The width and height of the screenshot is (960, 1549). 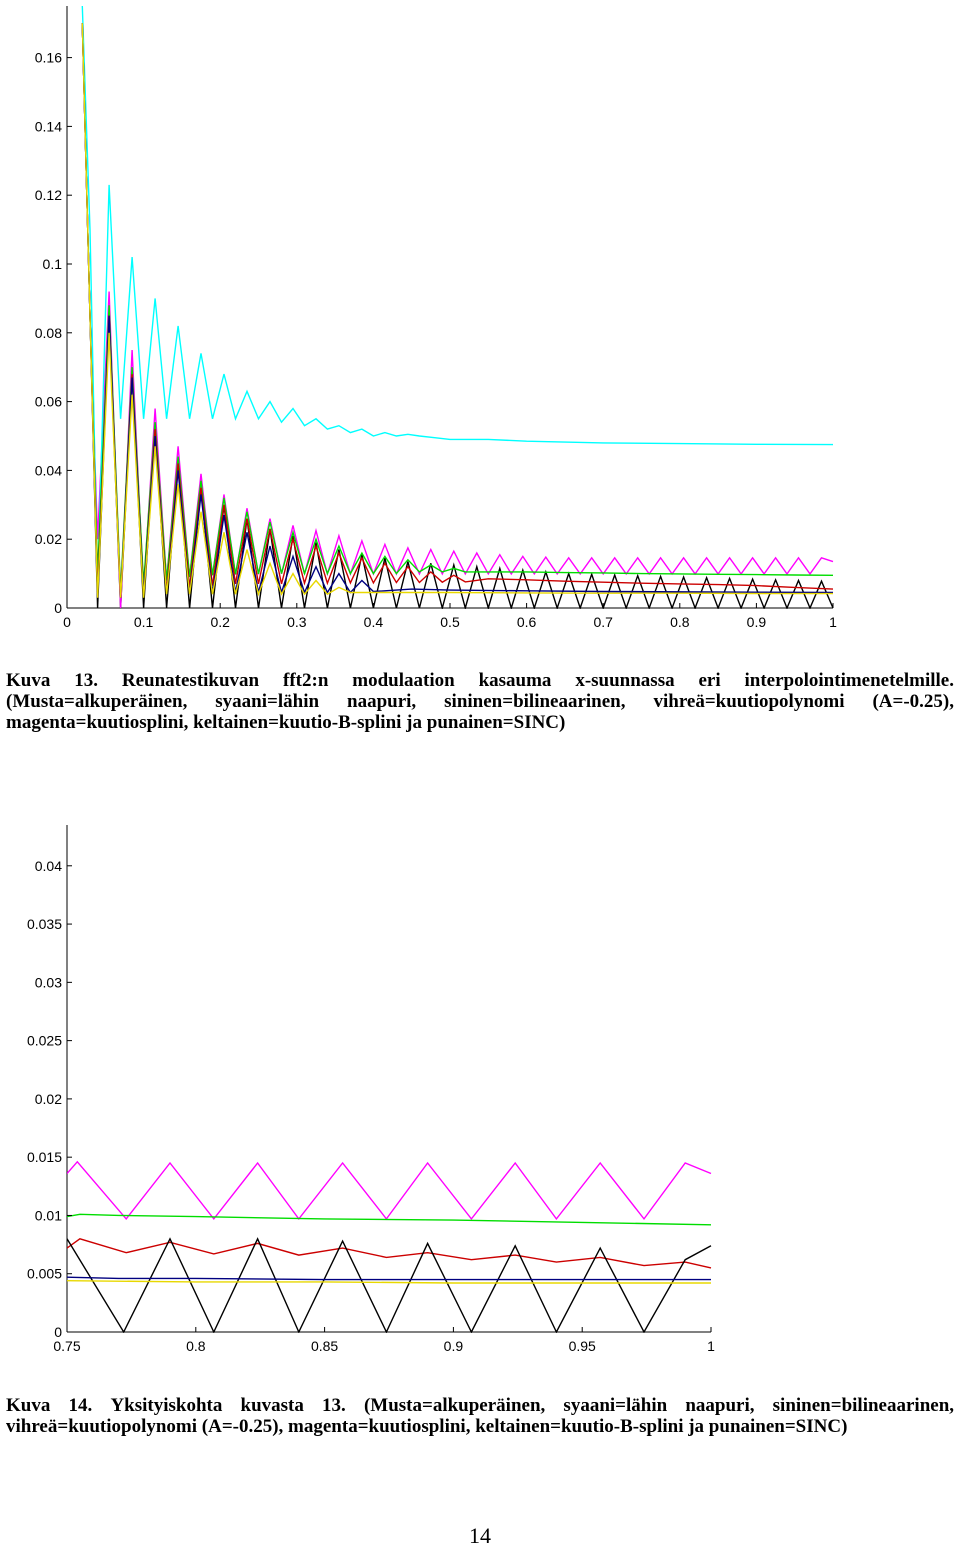 I want to click on x-tick-label: 0.85, so click(x=324, y=1346).